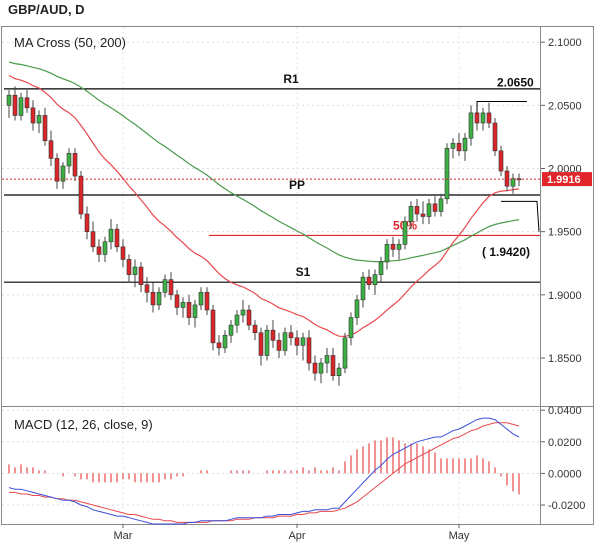 The width and height of the screenshot is (595, 546). I want to click on macd-tick-label: 0.0400, so click(565, 411).